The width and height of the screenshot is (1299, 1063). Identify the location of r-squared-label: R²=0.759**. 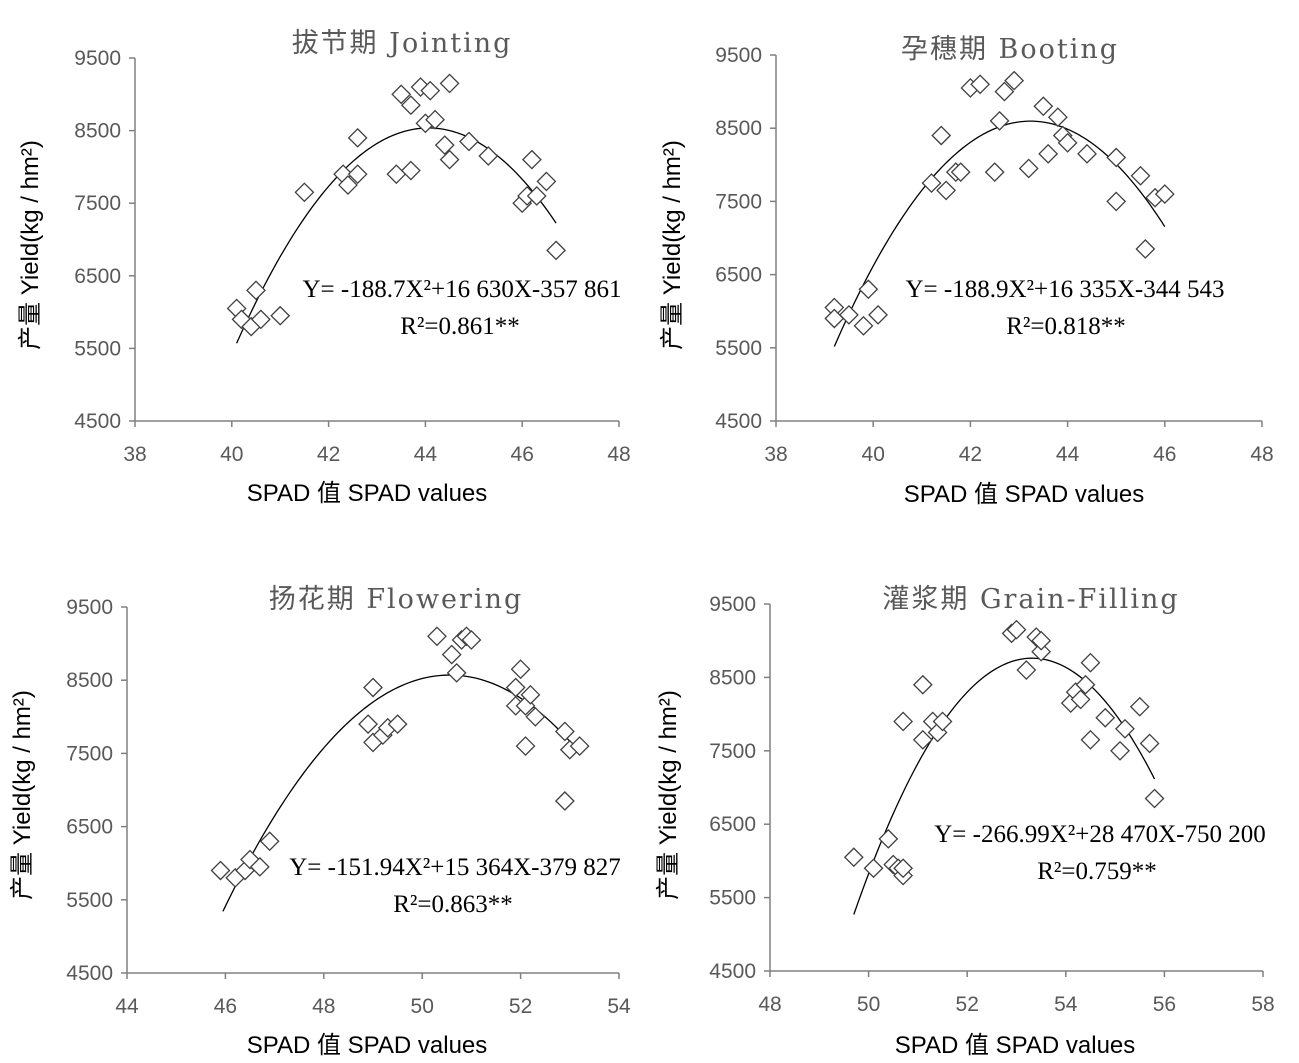
(1097, 871).